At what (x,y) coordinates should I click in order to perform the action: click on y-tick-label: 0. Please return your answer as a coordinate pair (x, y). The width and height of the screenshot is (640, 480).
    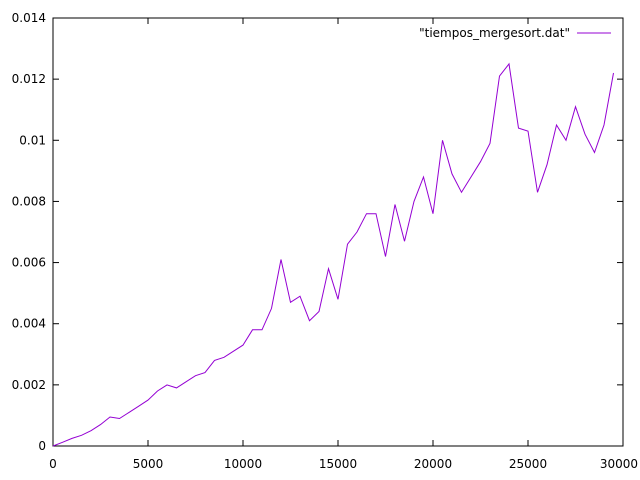
    Looking at the image, I should click on (42, 446).